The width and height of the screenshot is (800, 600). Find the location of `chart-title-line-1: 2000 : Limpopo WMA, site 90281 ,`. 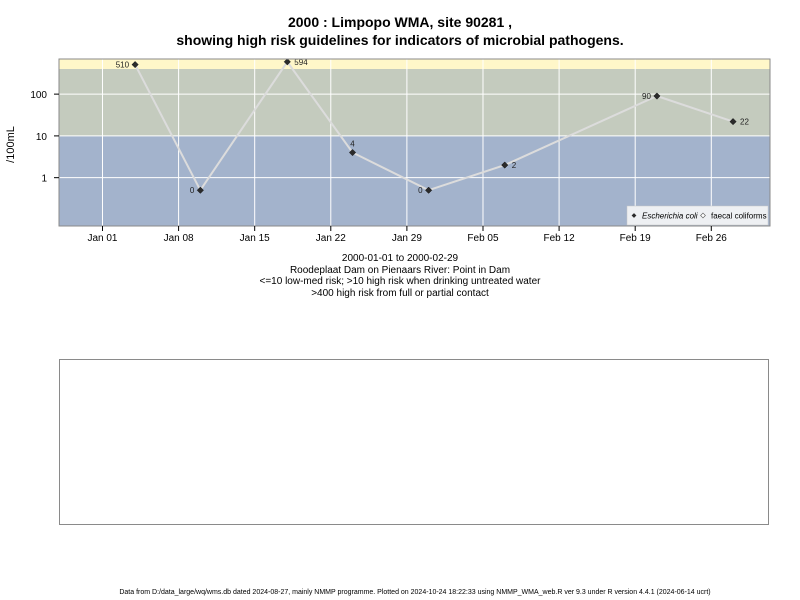

chart-title-line-1: 2000 : Limpopo WMA, site 90281 , is located at coordinates (400, 22).